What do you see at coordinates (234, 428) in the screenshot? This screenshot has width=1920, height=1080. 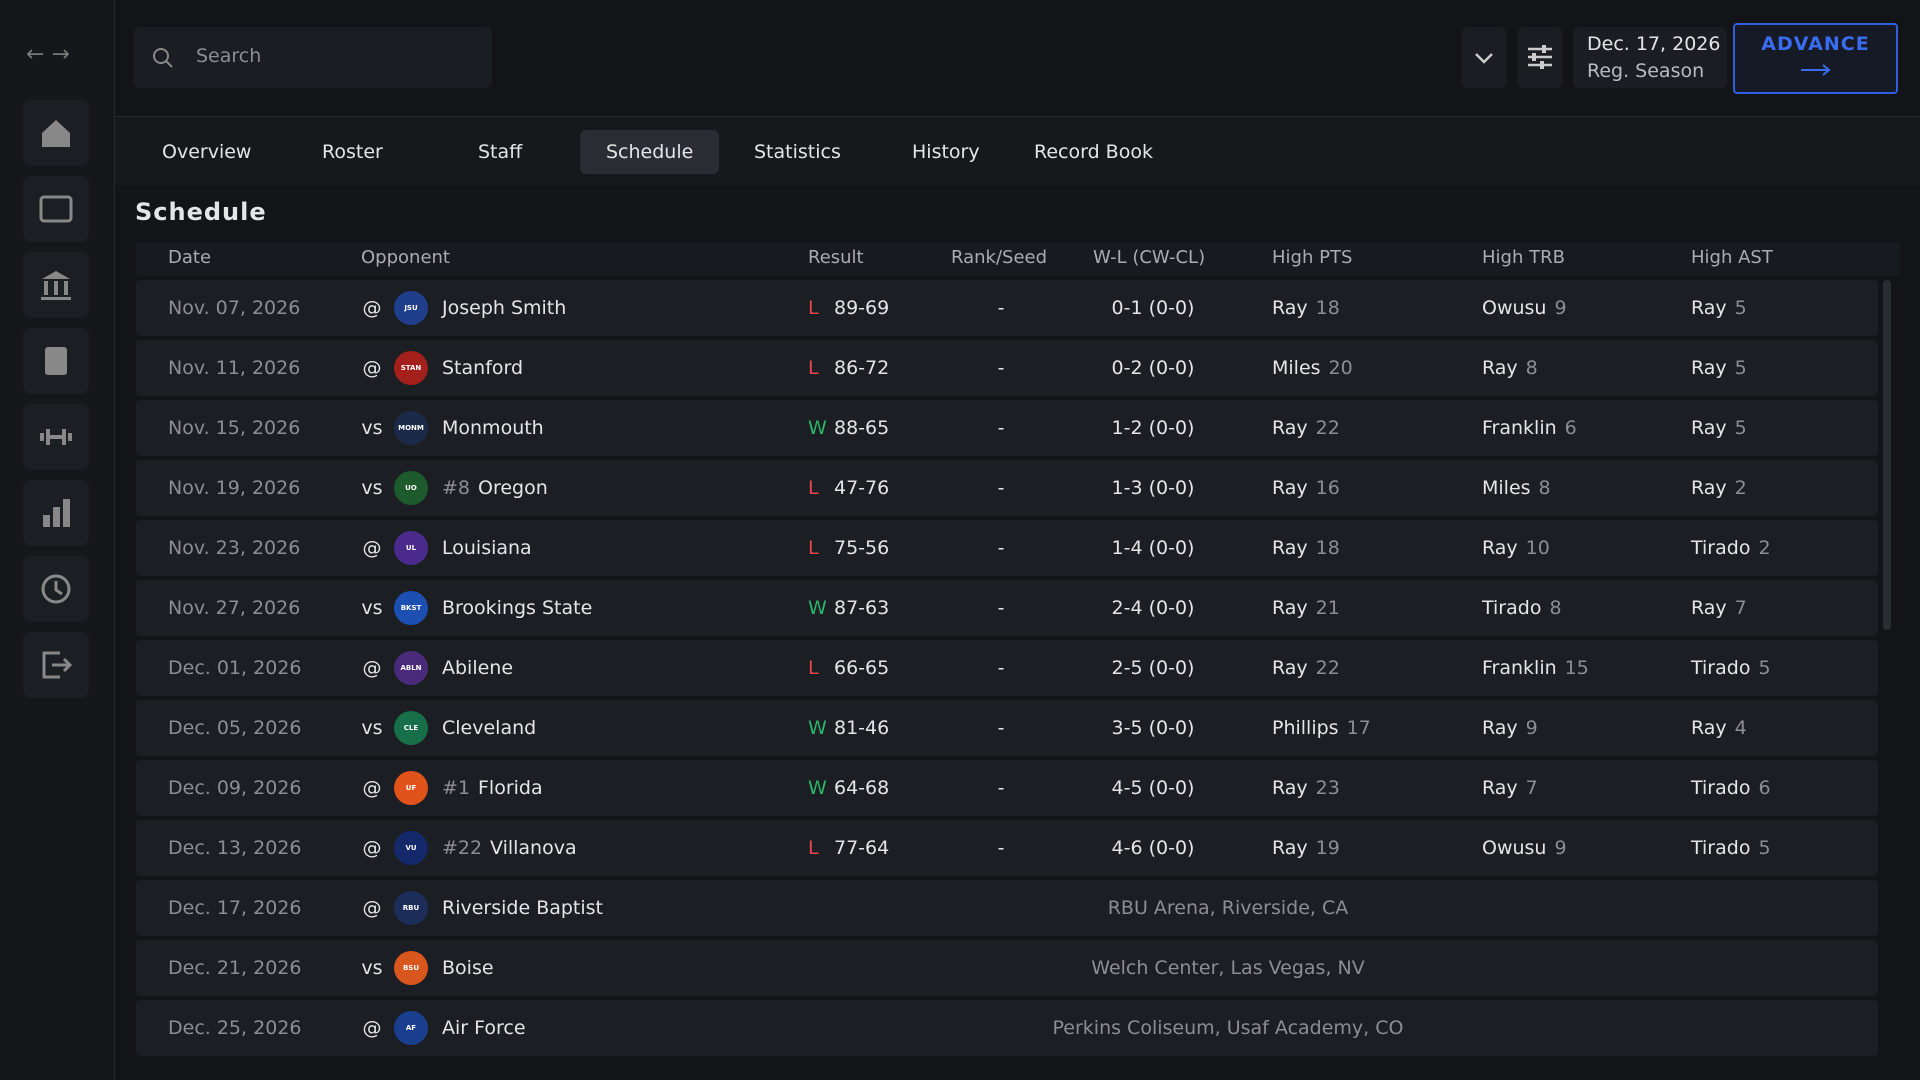 I see `game-date: Nov. 15, 2026` at bounding box center [234, 428].